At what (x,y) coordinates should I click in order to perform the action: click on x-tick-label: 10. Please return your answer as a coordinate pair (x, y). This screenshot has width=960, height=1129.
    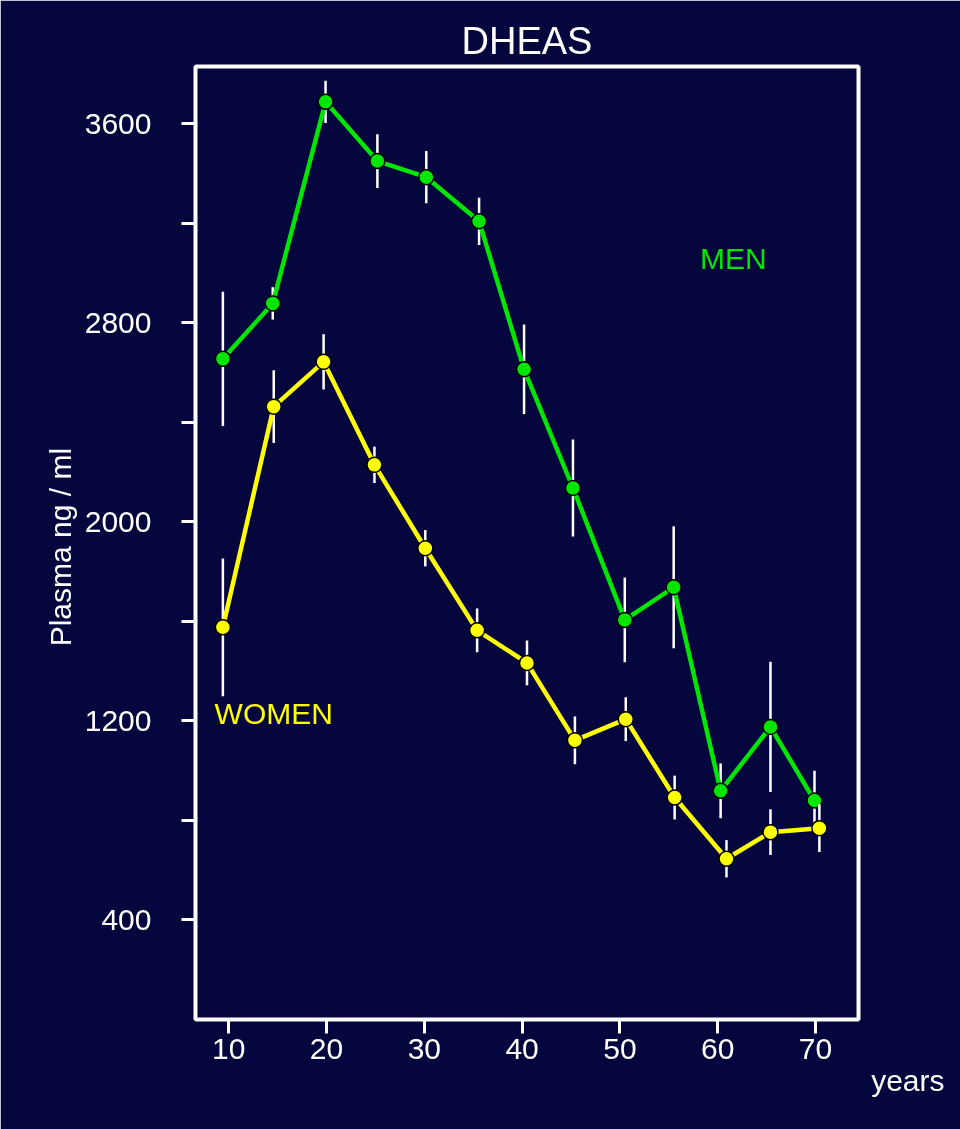
    Looking at the image, I should click on (229, 1048).